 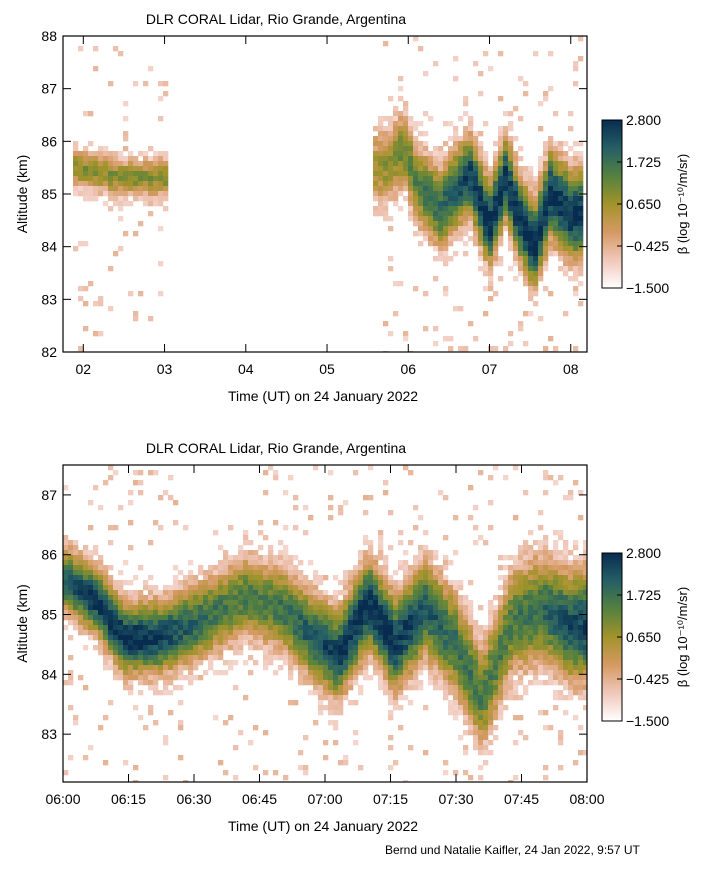 What do you see at coordinates (390, 799) in the screenshot?
I see `x-tick-label: 07:15` at bounding box center [390, 799].